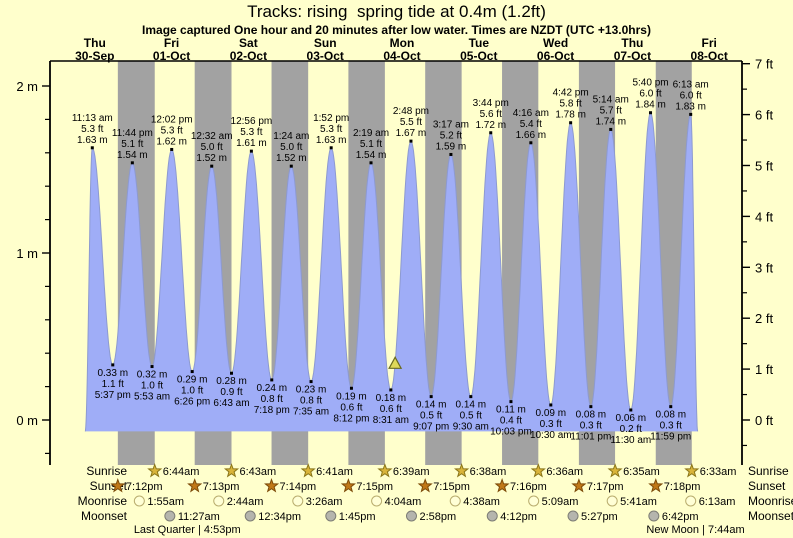 This screenshot has height=538, width=793. I want to click on sunrise-row-label-right: Sunrise, so click(768, 471).